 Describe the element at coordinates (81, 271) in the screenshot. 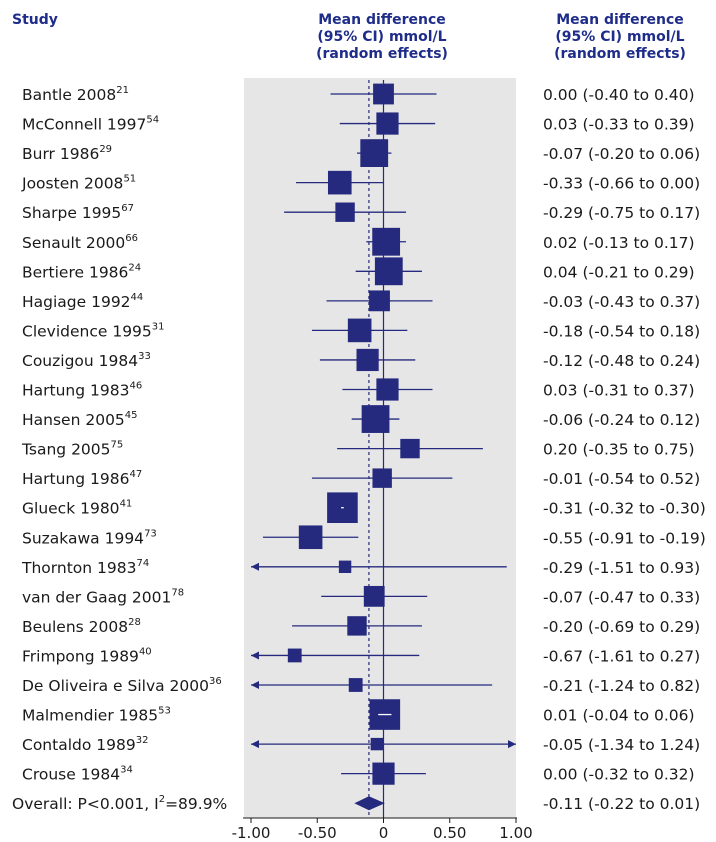

I see `study-label: Bertiere 198624` at that location.